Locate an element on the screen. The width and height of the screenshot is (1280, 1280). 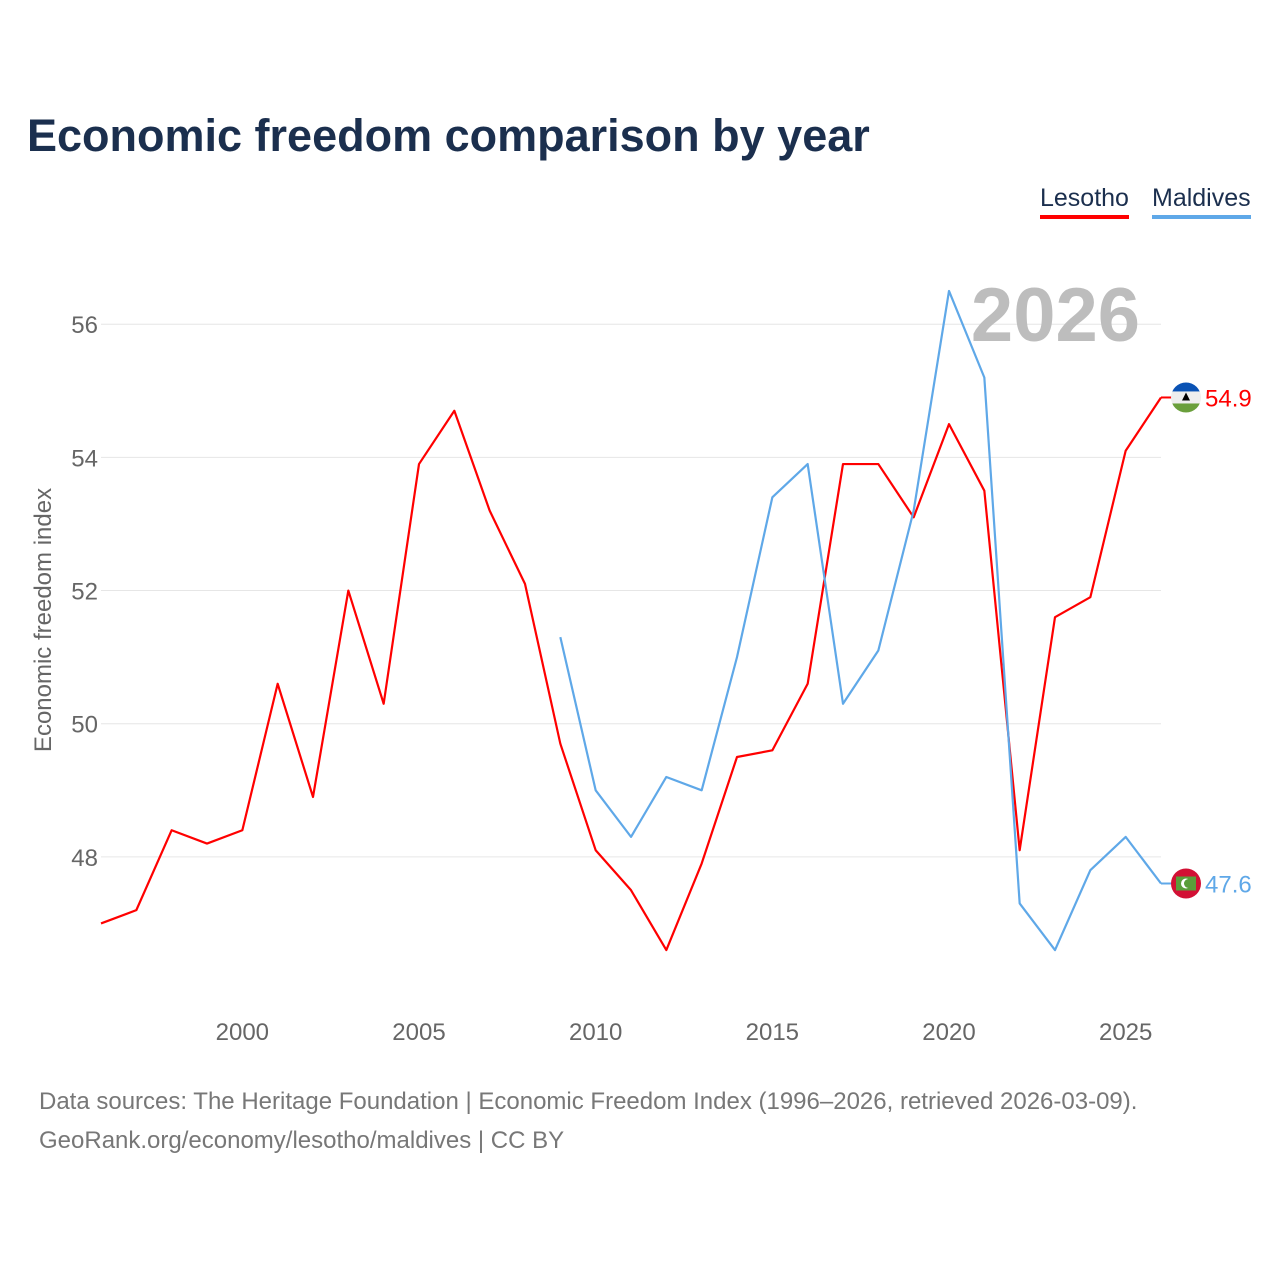
y-tick-label: 56 is located at coordinates (84, 325).